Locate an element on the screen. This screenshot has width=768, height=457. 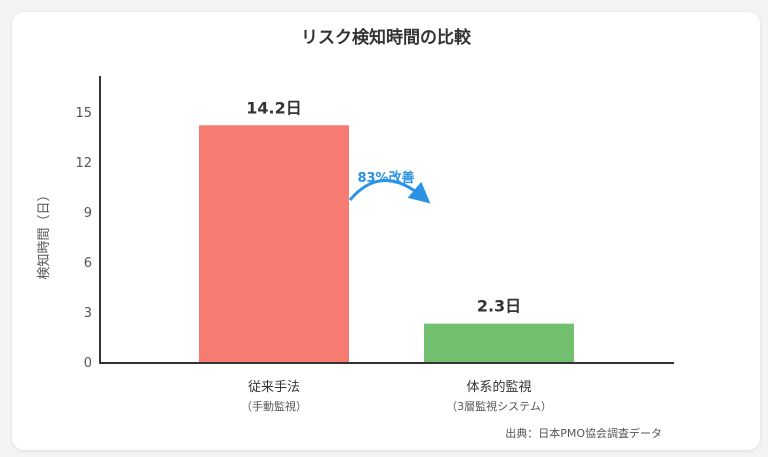
y-axis-ticks: 0 3 6 9 12 15 is located at coordinates (83, 238).